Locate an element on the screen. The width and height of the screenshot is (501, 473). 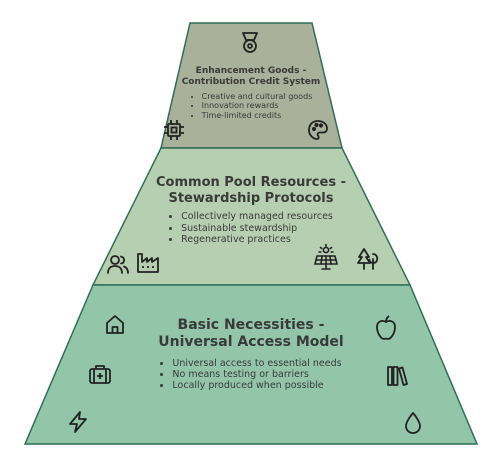
bullet: Collectively managed resources is located at coordinates (257, 216).